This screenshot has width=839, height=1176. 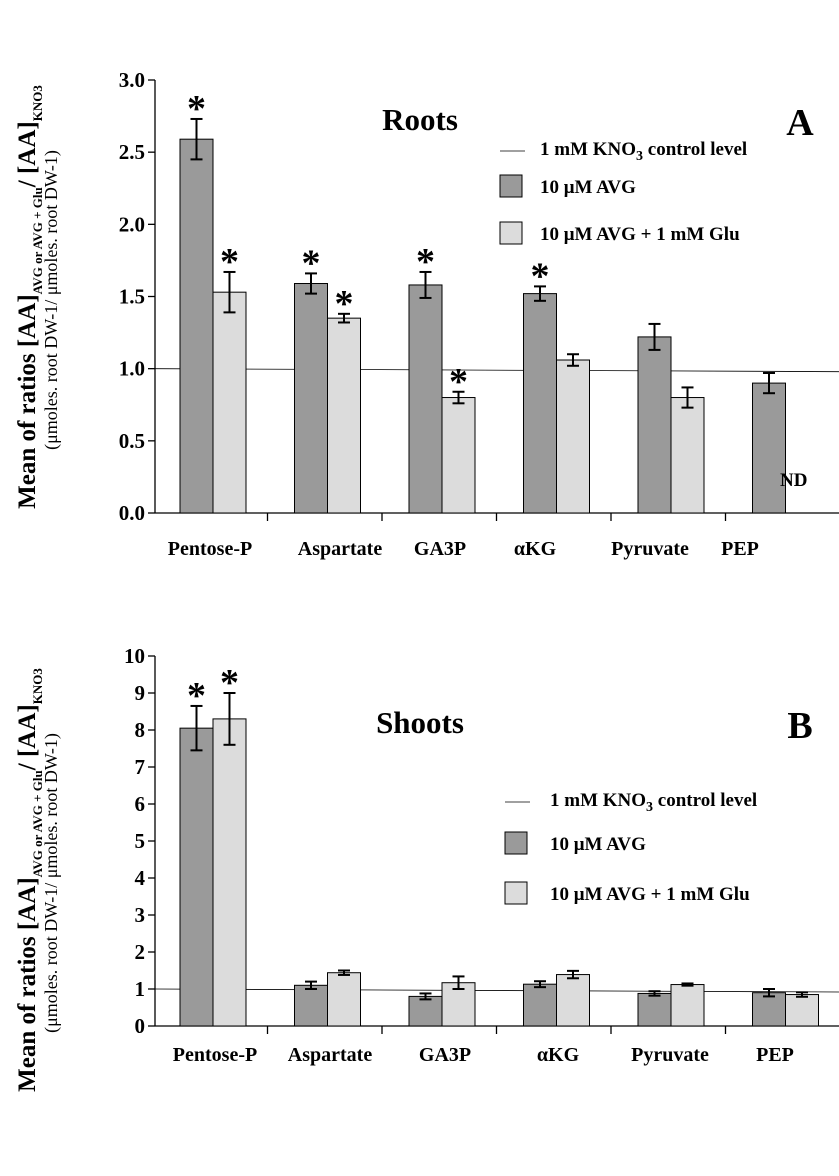 What do you see at coordinates (140, 693) in the screenshot?
I see `y-tick-label: 9` at bounding box center [140, 693].